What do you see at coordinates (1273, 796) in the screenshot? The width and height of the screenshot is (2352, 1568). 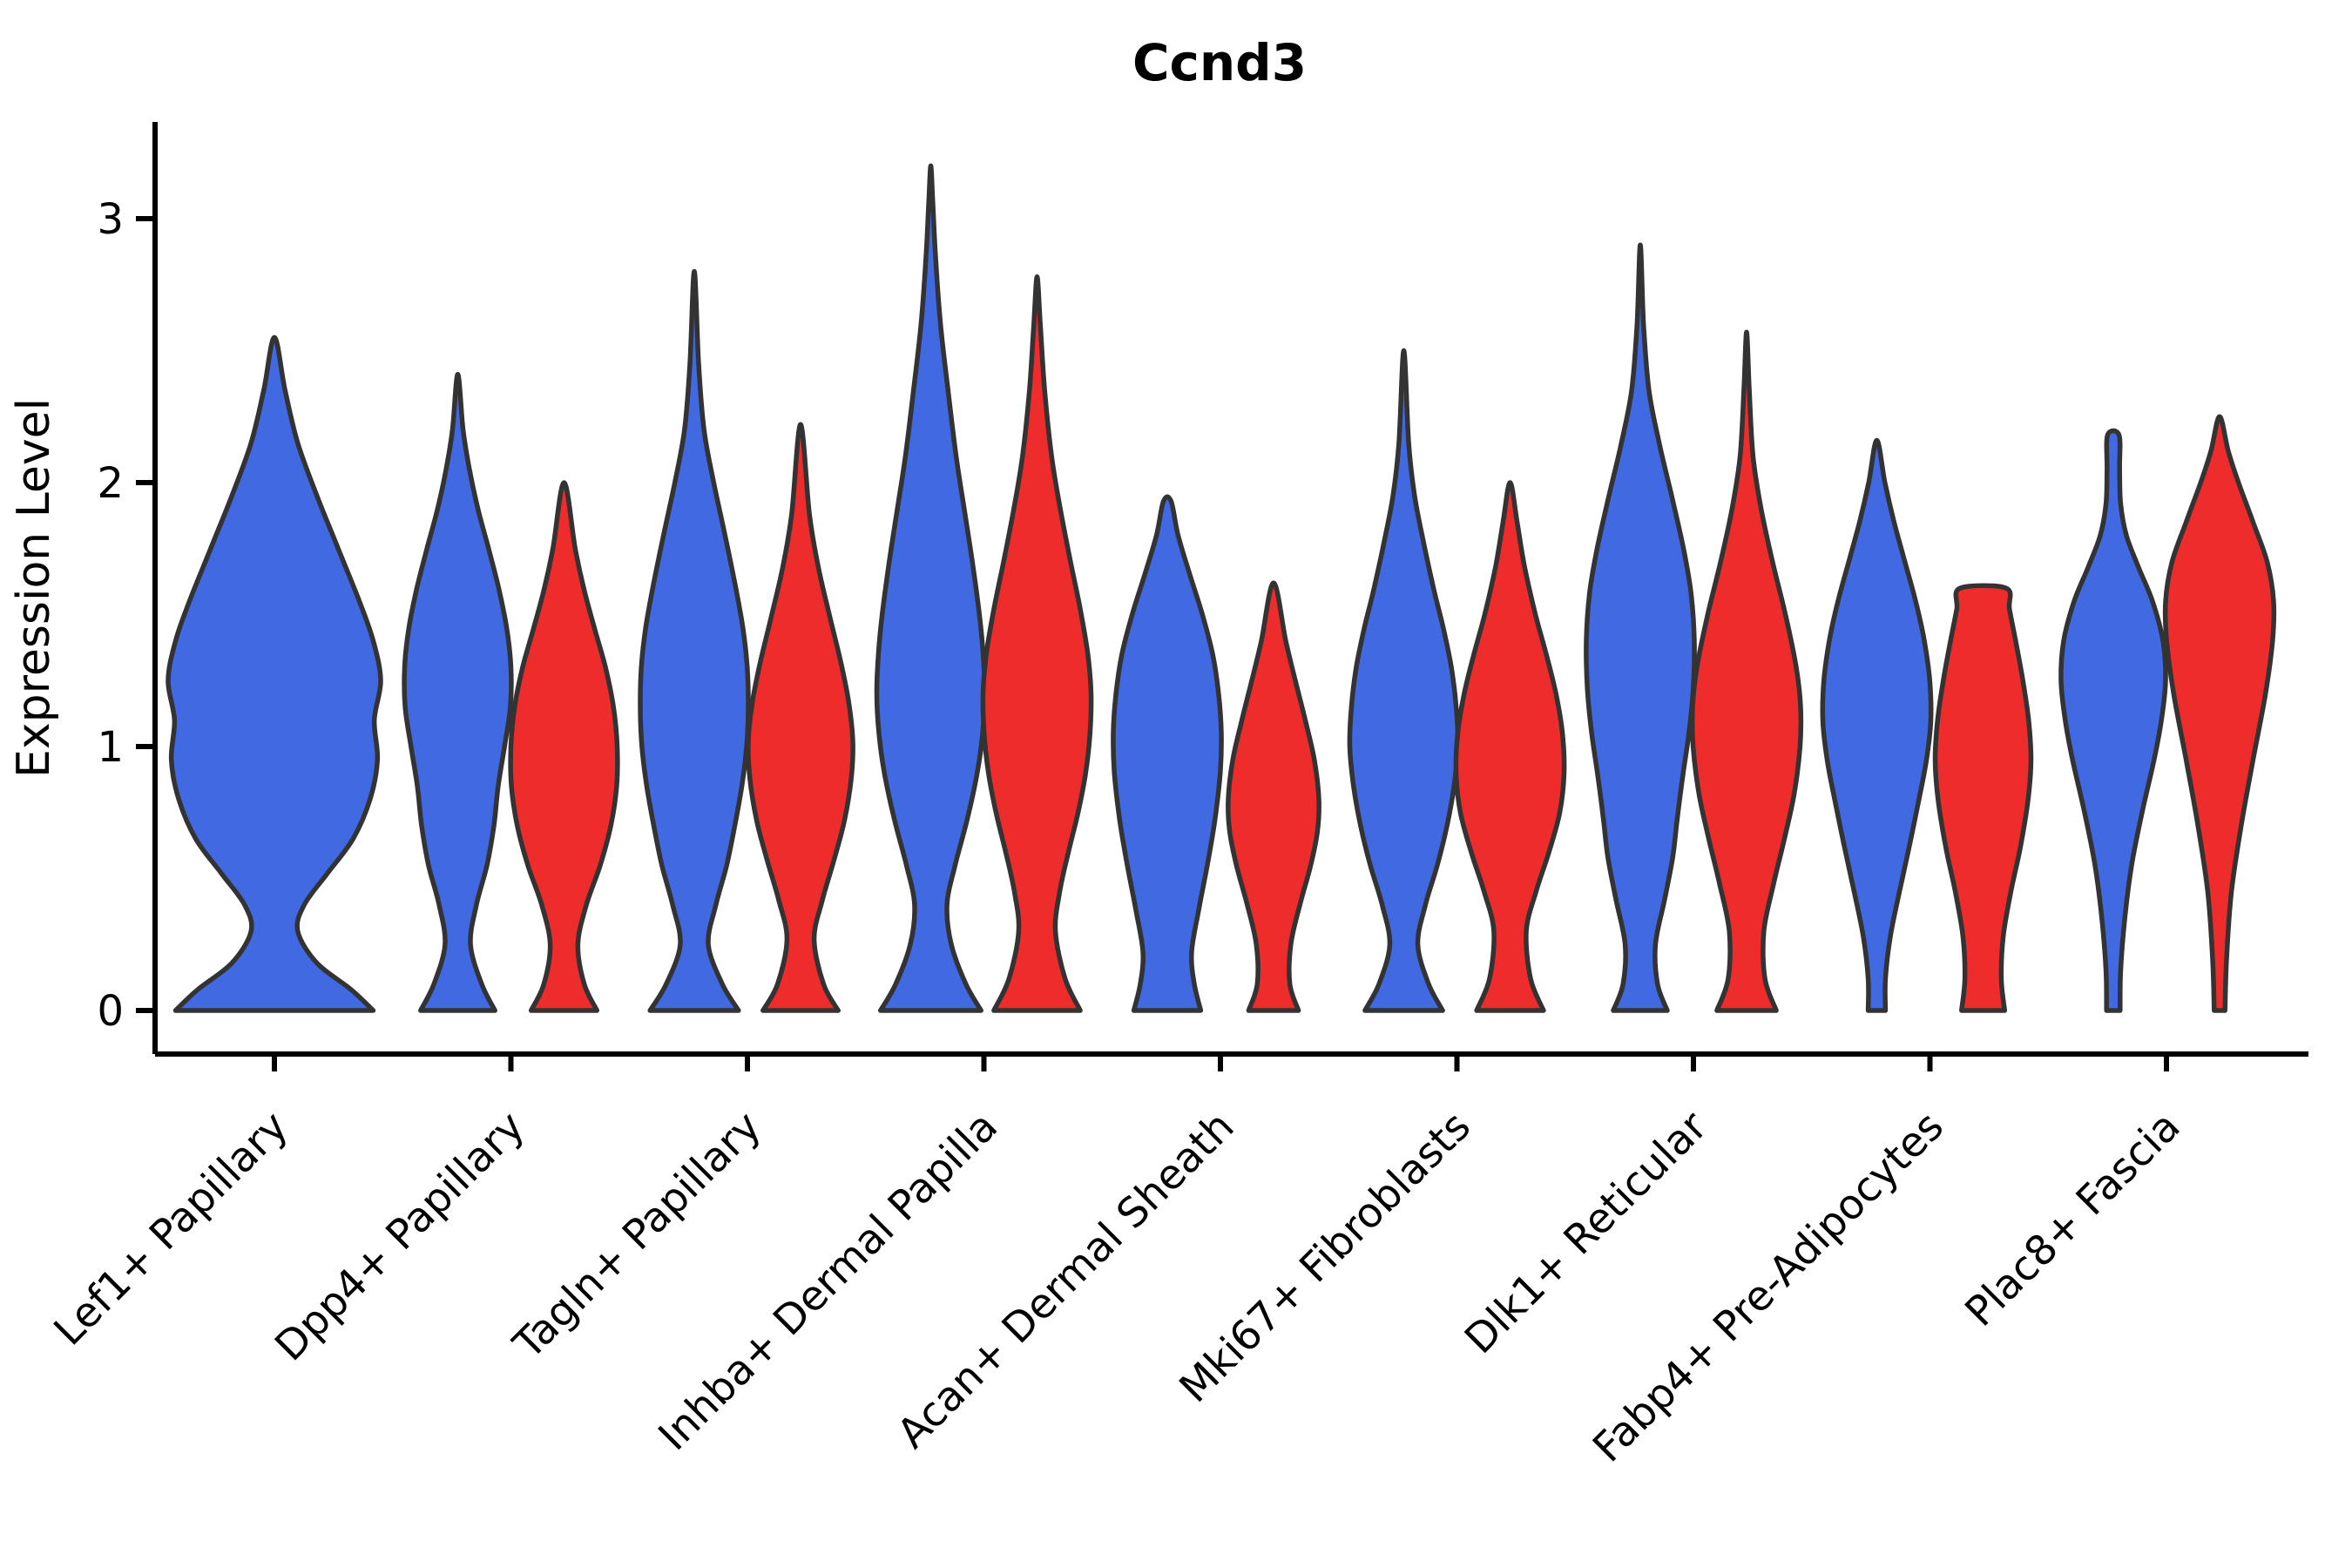 I see `violin-acan-dermal-sheath-red` at bounding box center [1273, 796].